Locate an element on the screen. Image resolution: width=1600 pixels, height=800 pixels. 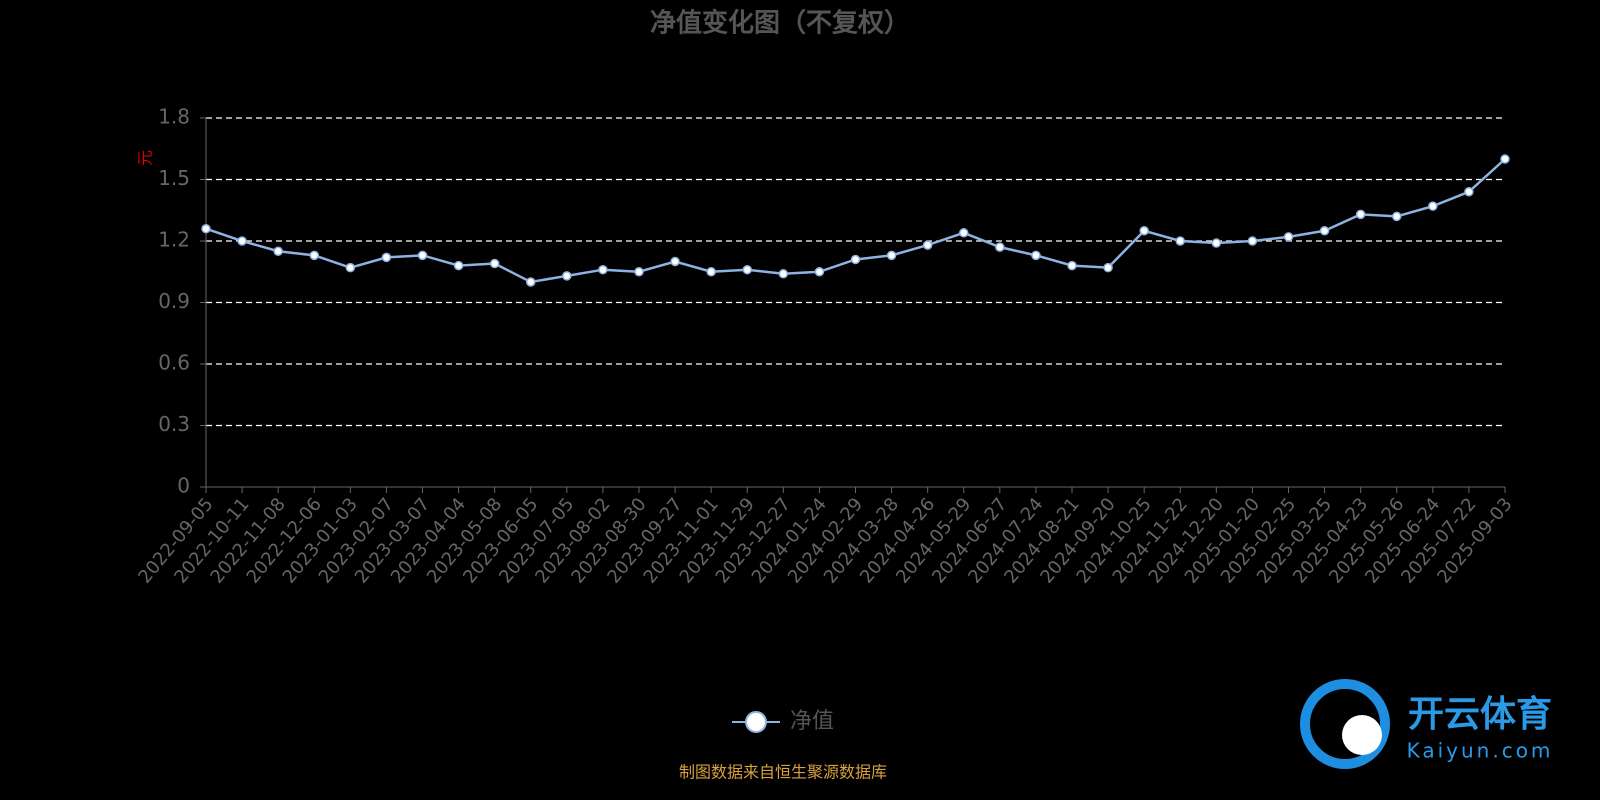
watermark: 开云体育 Kaiyun.com is located at coordinates (1427, 724).